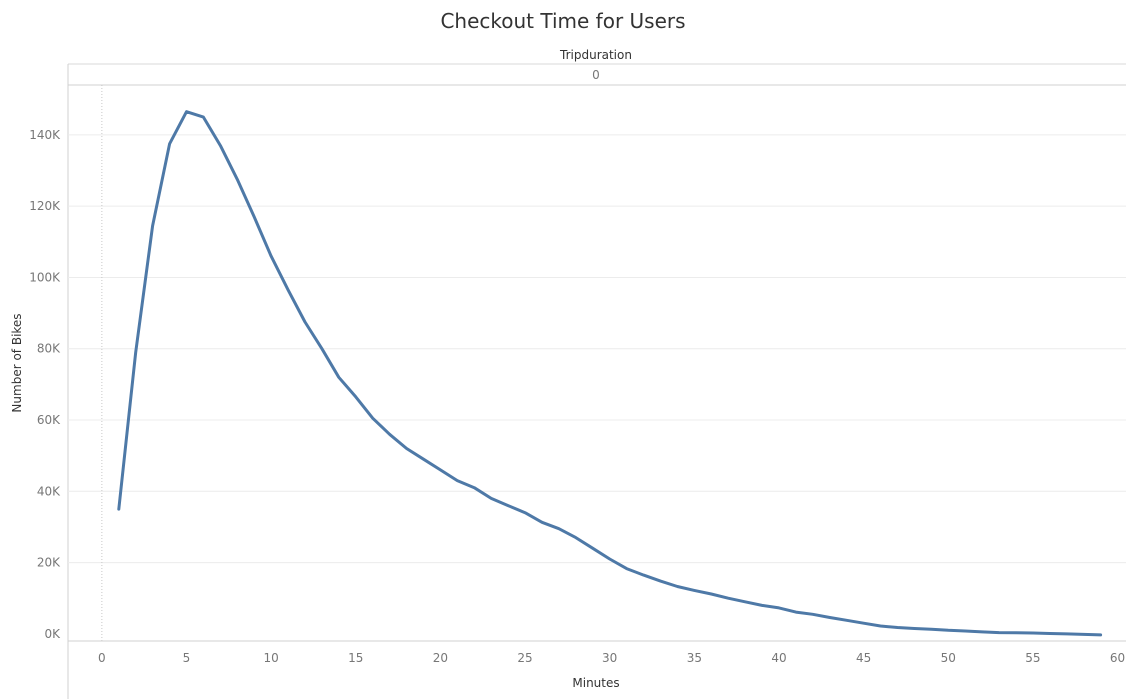 Image resolution: width=1126 pixels, height=699 pixels. Describe the element at coordinates (49, 563) in the screenshot. I see `y-tick-label: 20K` at that location.